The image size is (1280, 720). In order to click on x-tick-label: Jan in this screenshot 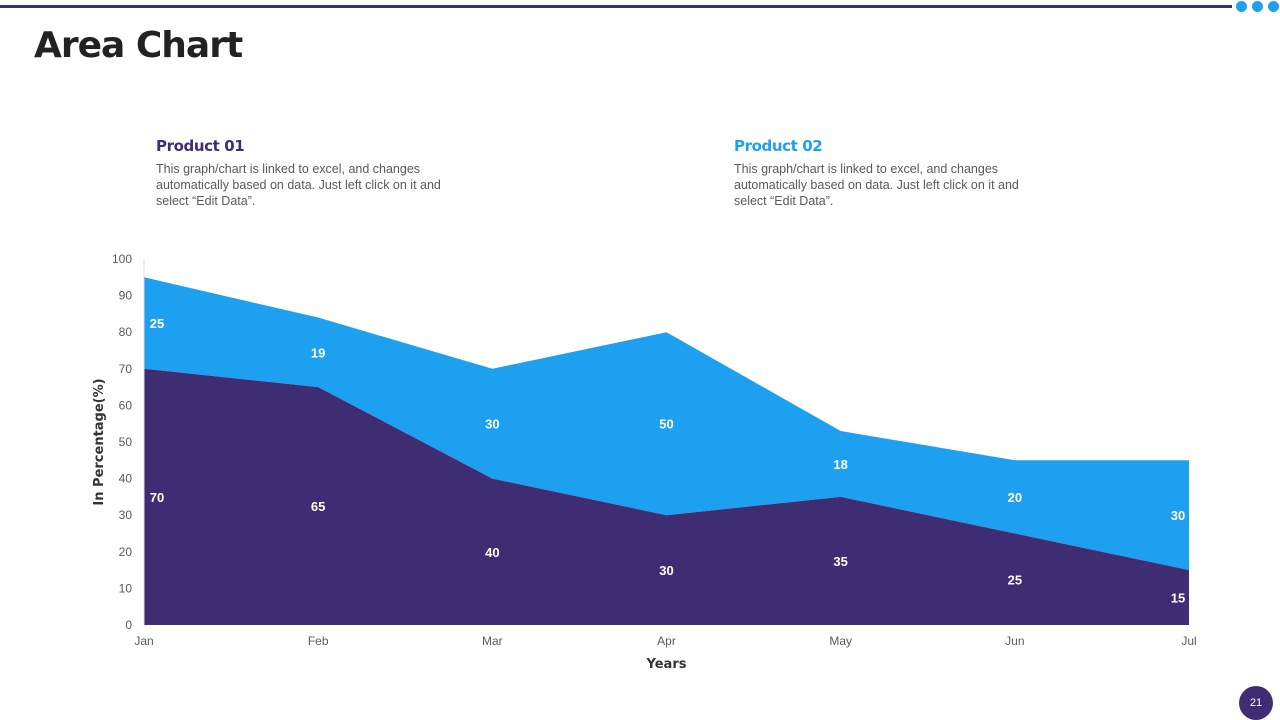, I will do `click(143, 641)`.